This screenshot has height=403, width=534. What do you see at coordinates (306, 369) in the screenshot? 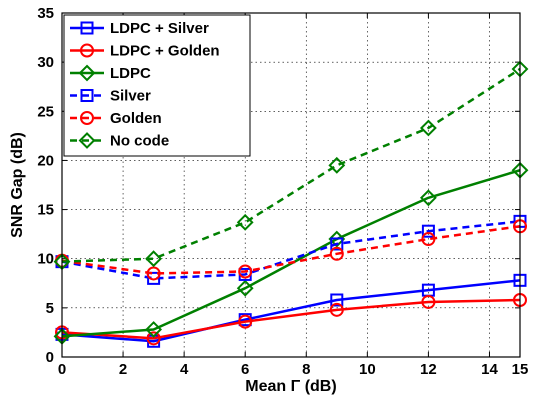
I see `x-tick-label: 8` at bounding box center [306, 369].